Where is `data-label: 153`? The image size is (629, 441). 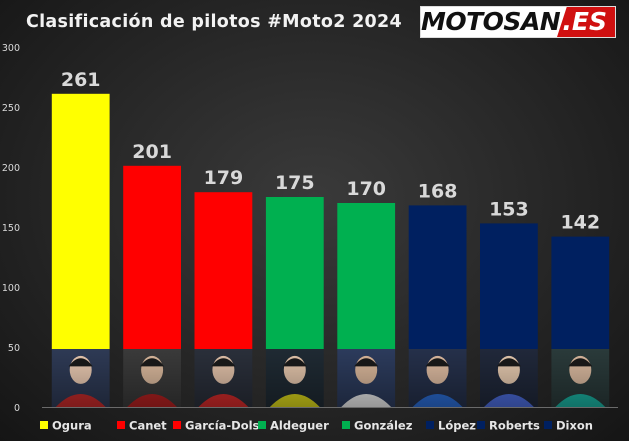
data-label: 153 is located at coordinates (509, 209).